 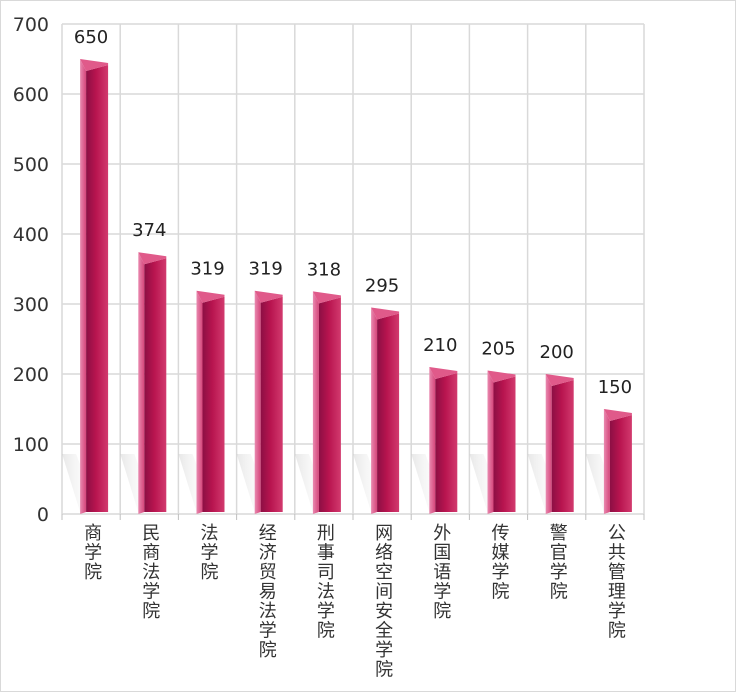 I want to click on x-category-label: 刑事司法学院, so click(x=326, y=582).